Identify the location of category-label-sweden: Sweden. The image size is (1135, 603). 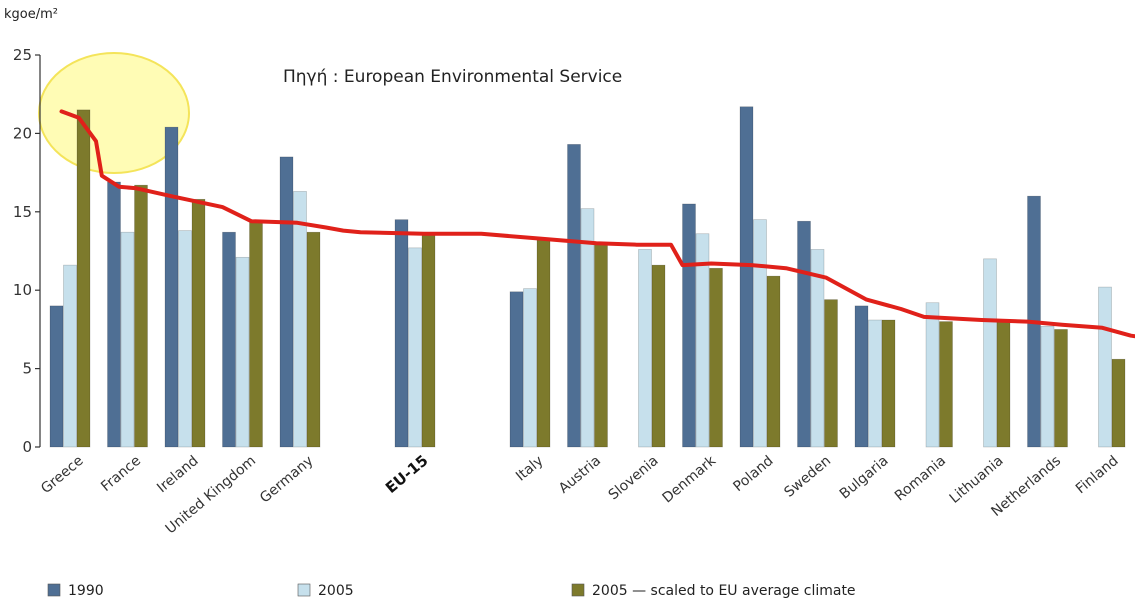
(807, 477).